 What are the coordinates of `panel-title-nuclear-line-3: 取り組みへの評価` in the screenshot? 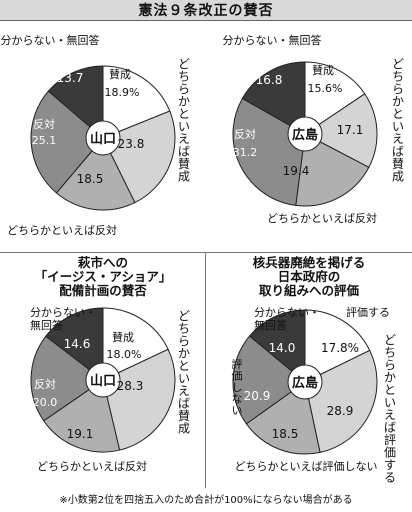 It's located at (308, 290).